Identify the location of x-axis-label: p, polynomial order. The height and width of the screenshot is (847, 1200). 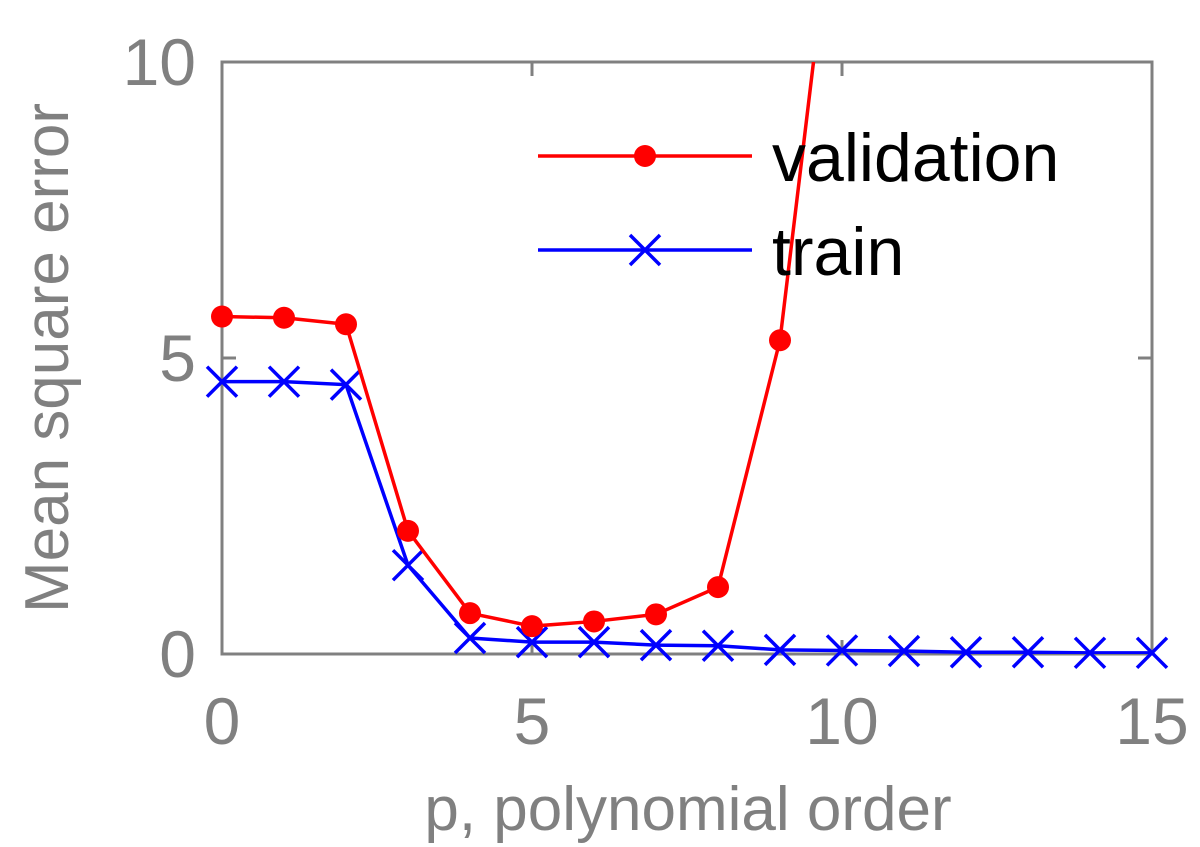
(687, 809).